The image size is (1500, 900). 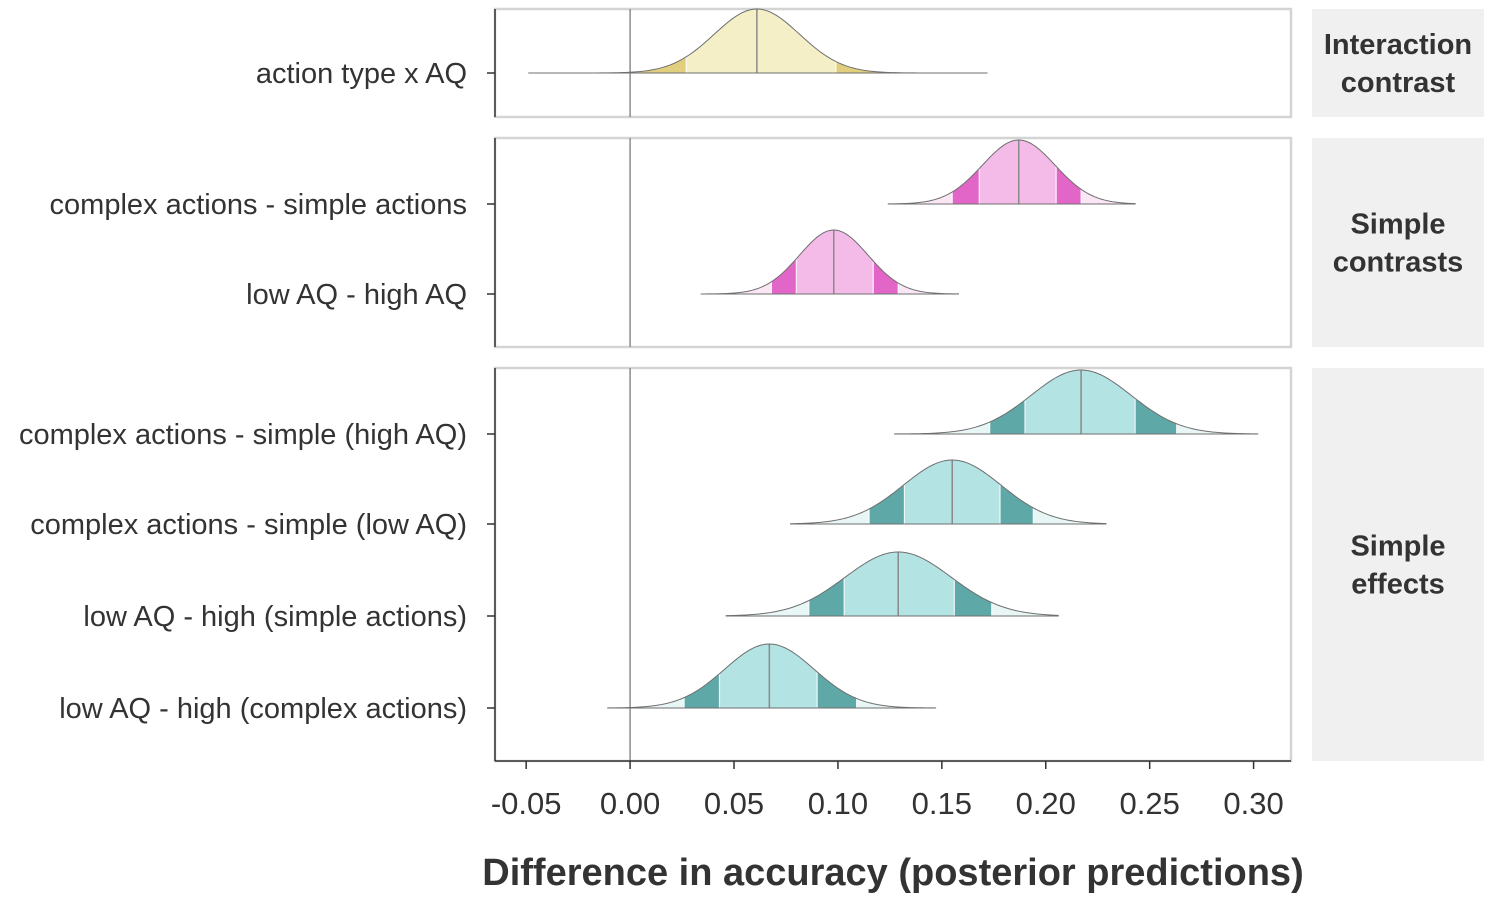 What do you see at coordinates (248, 525) in the screenshot?
I see `row-label: complex actions - simple (low AQ)` at bounding box center [248, 525].